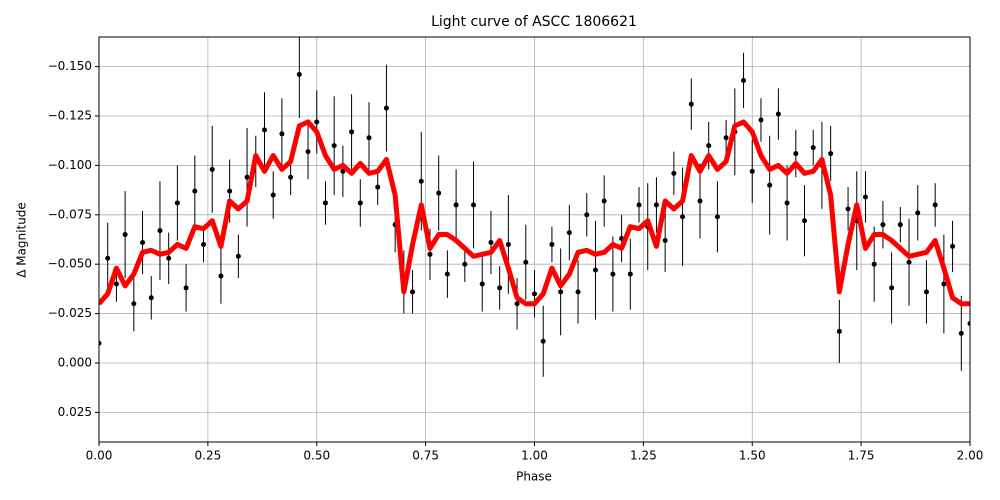 The height and width of the screenshot is (500, 1000). What do you see at coordinates (70, 264) in the screenshot?
I see `y-tick-label: −0.050` at bounding box center [70, 264].